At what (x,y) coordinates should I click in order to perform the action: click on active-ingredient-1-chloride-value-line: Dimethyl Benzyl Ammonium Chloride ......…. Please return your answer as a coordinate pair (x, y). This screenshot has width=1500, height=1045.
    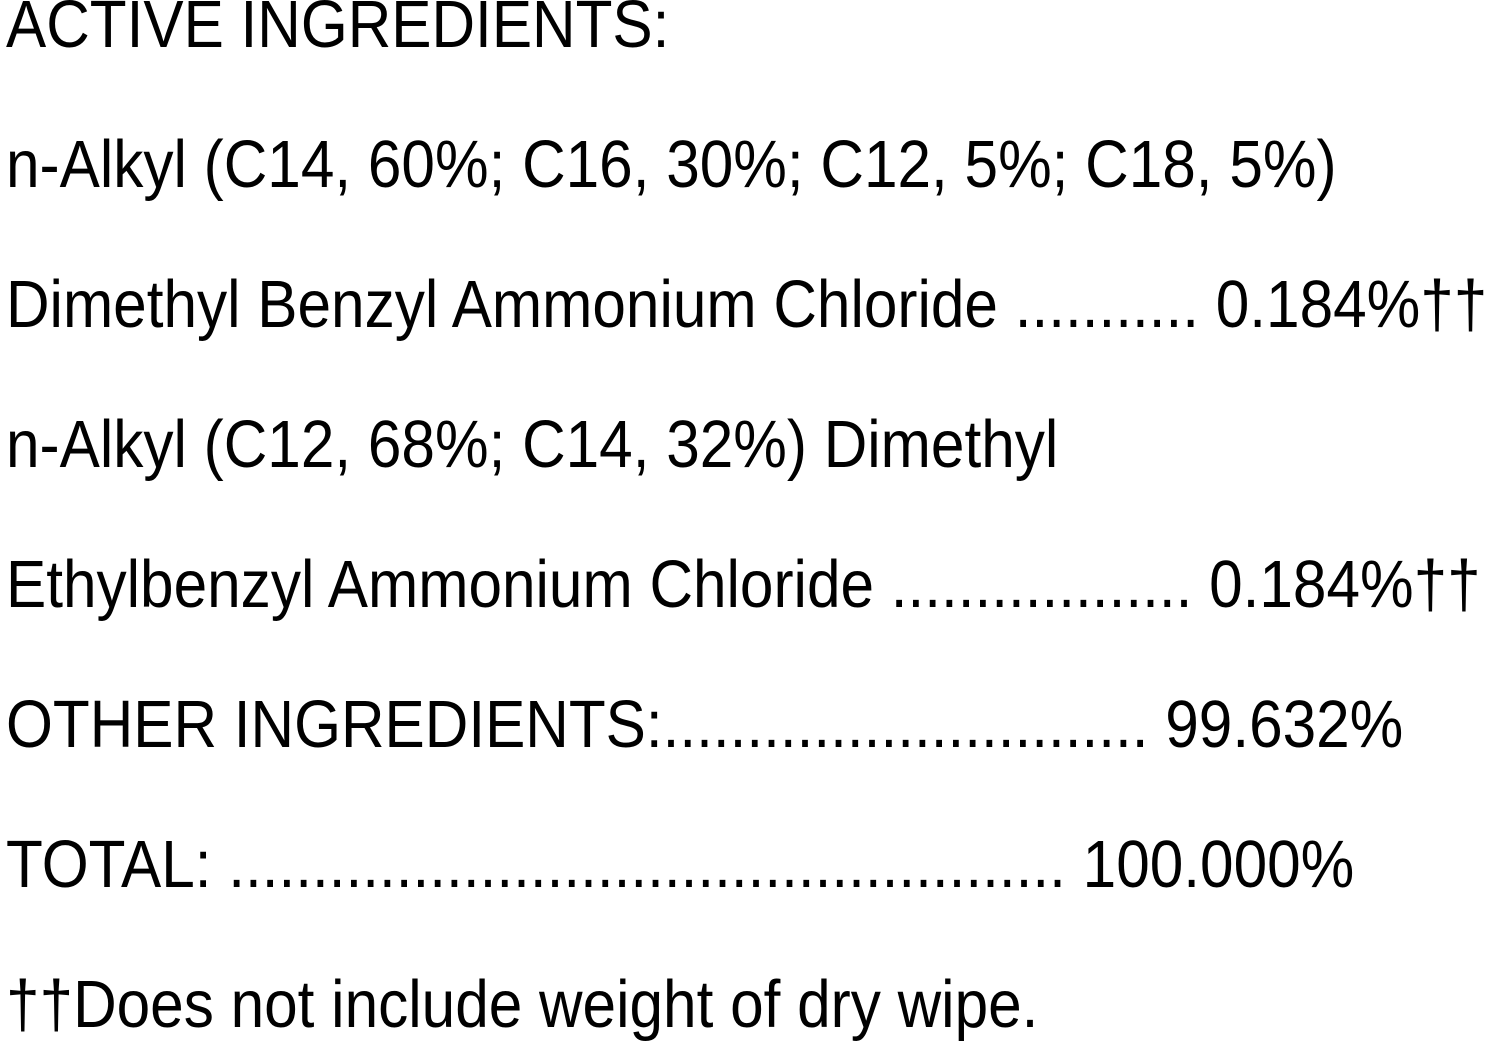
    Looking at the image, I should click on (747, 304).